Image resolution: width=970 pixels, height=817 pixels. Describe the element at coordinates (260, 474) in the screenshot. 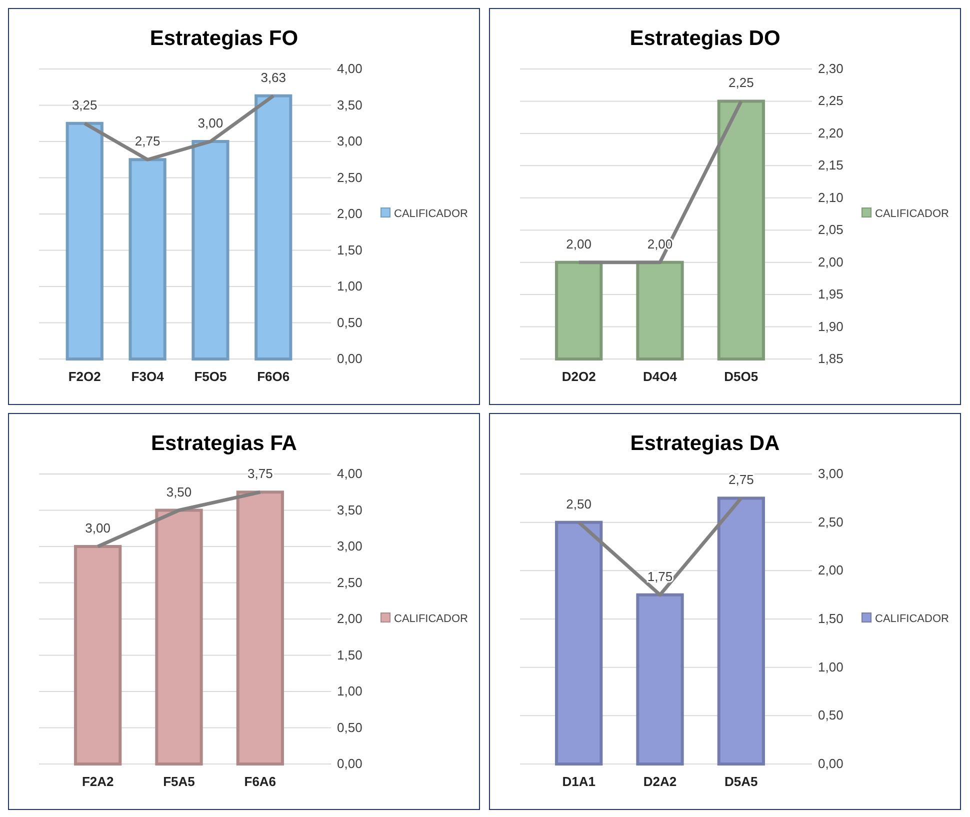

I see `data-label: 3,75` at that location.